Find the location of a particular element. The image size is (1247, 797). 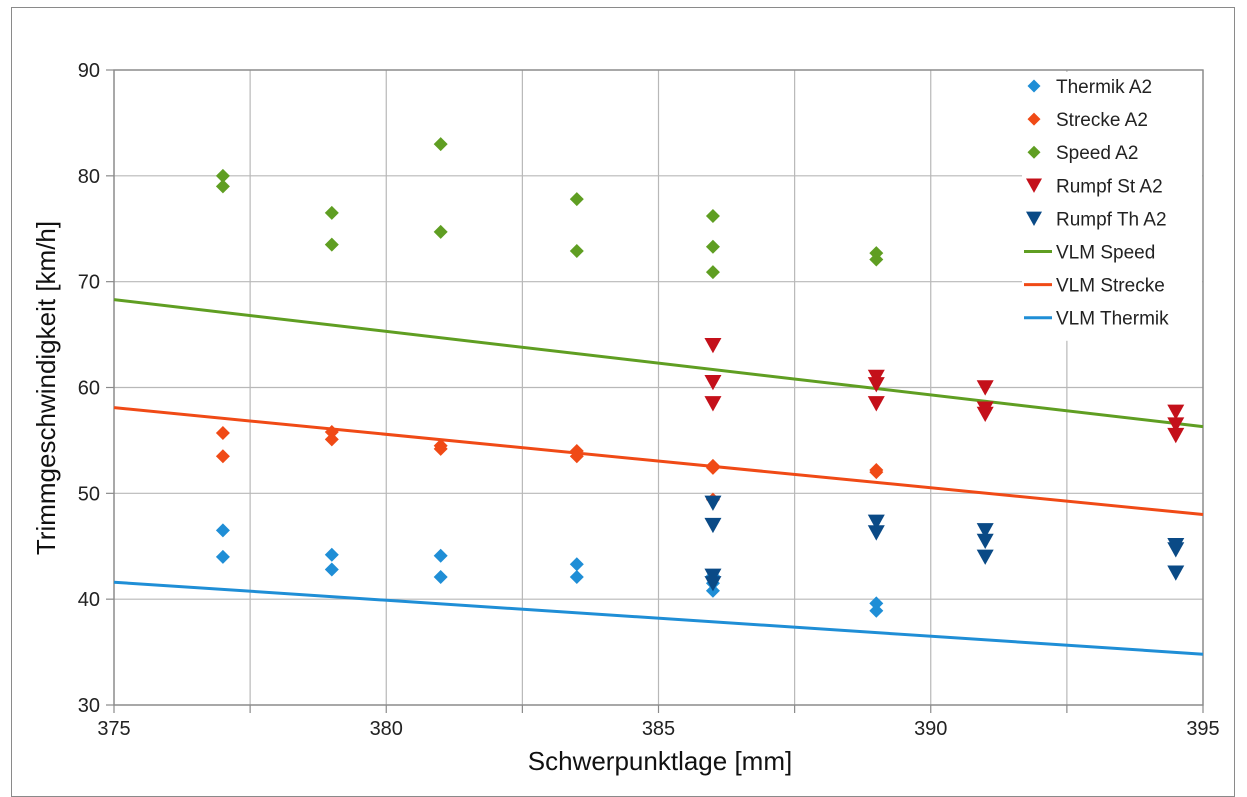

x-tick-label: 390 is located at coordinates (930, 729).